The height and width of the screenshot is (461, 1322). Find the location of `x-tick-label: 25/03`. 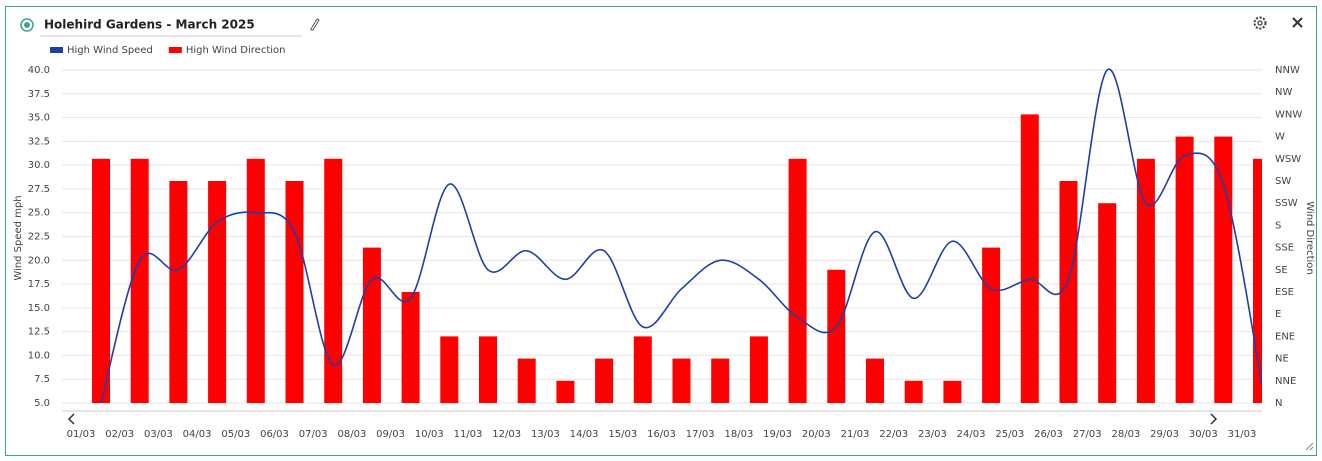

x-tick-label: 25/03 is located at coordinates (1009, 434).